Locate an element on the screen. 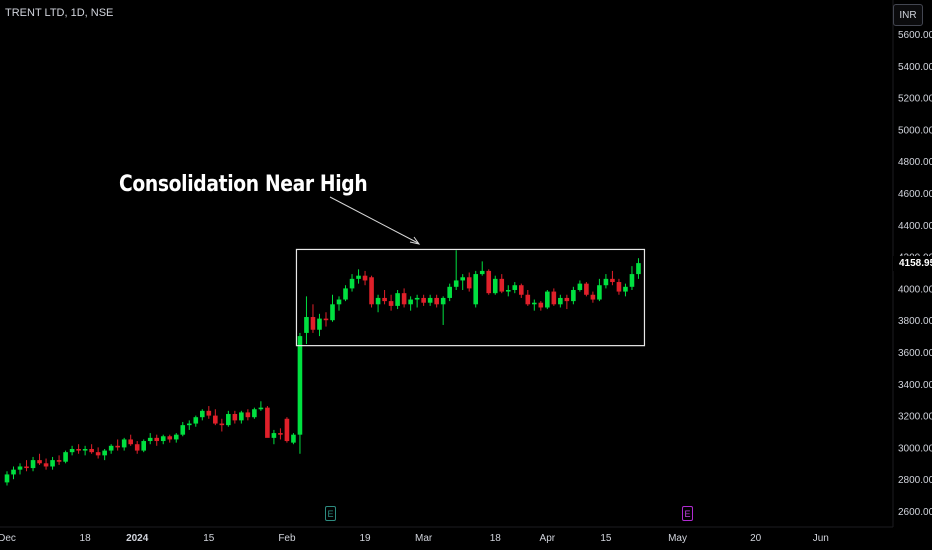 The width and height of the screenshot is (932, 550). time-tick-label: 2024 is located at coordinates (137, 538).